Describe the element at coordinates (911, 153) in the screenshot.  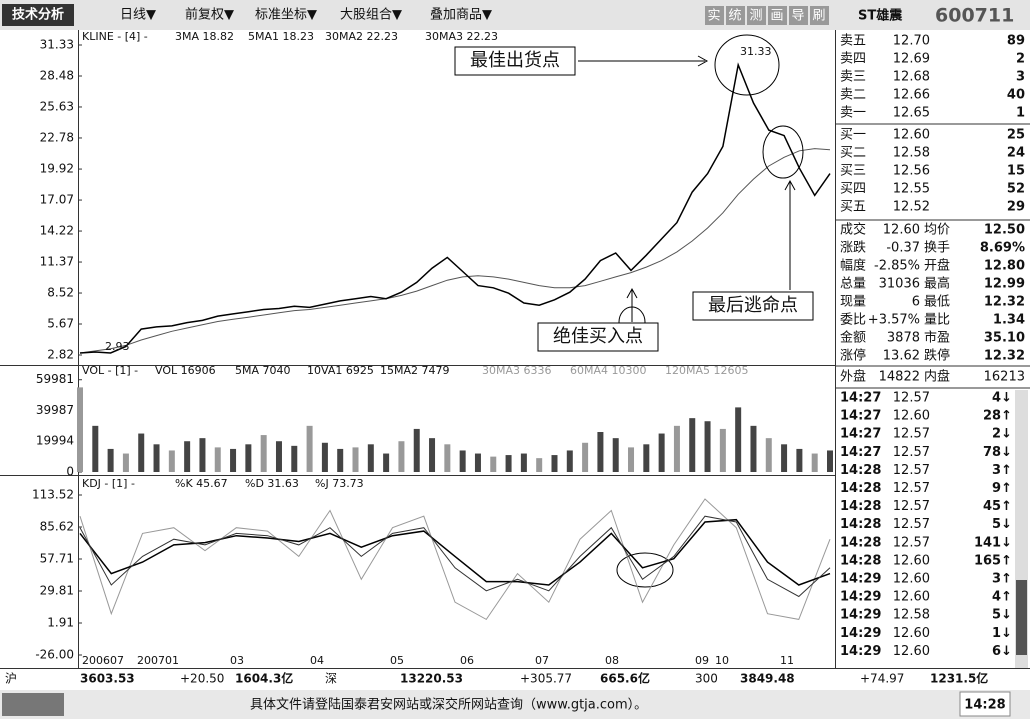
I see `book-price: 12.58` at that location.